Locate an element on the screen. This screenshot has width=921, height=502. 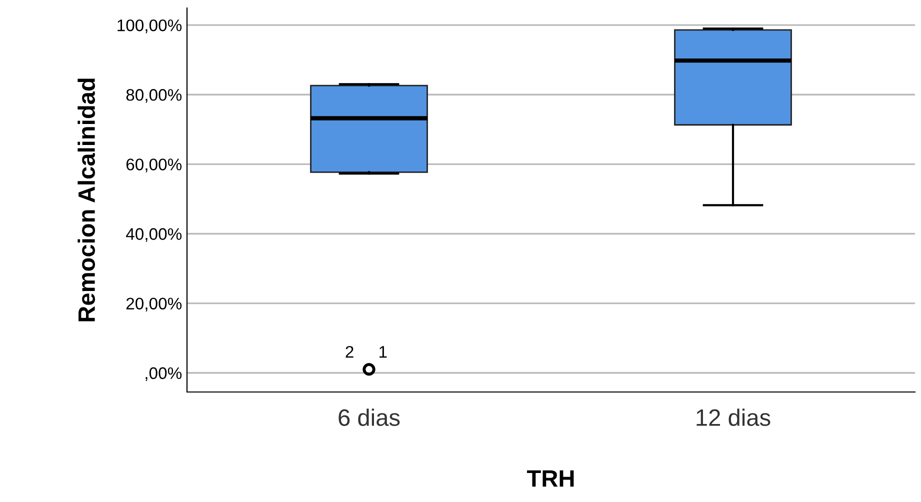
y-tick-label: 60,00% is located at coordinates (154, 165).